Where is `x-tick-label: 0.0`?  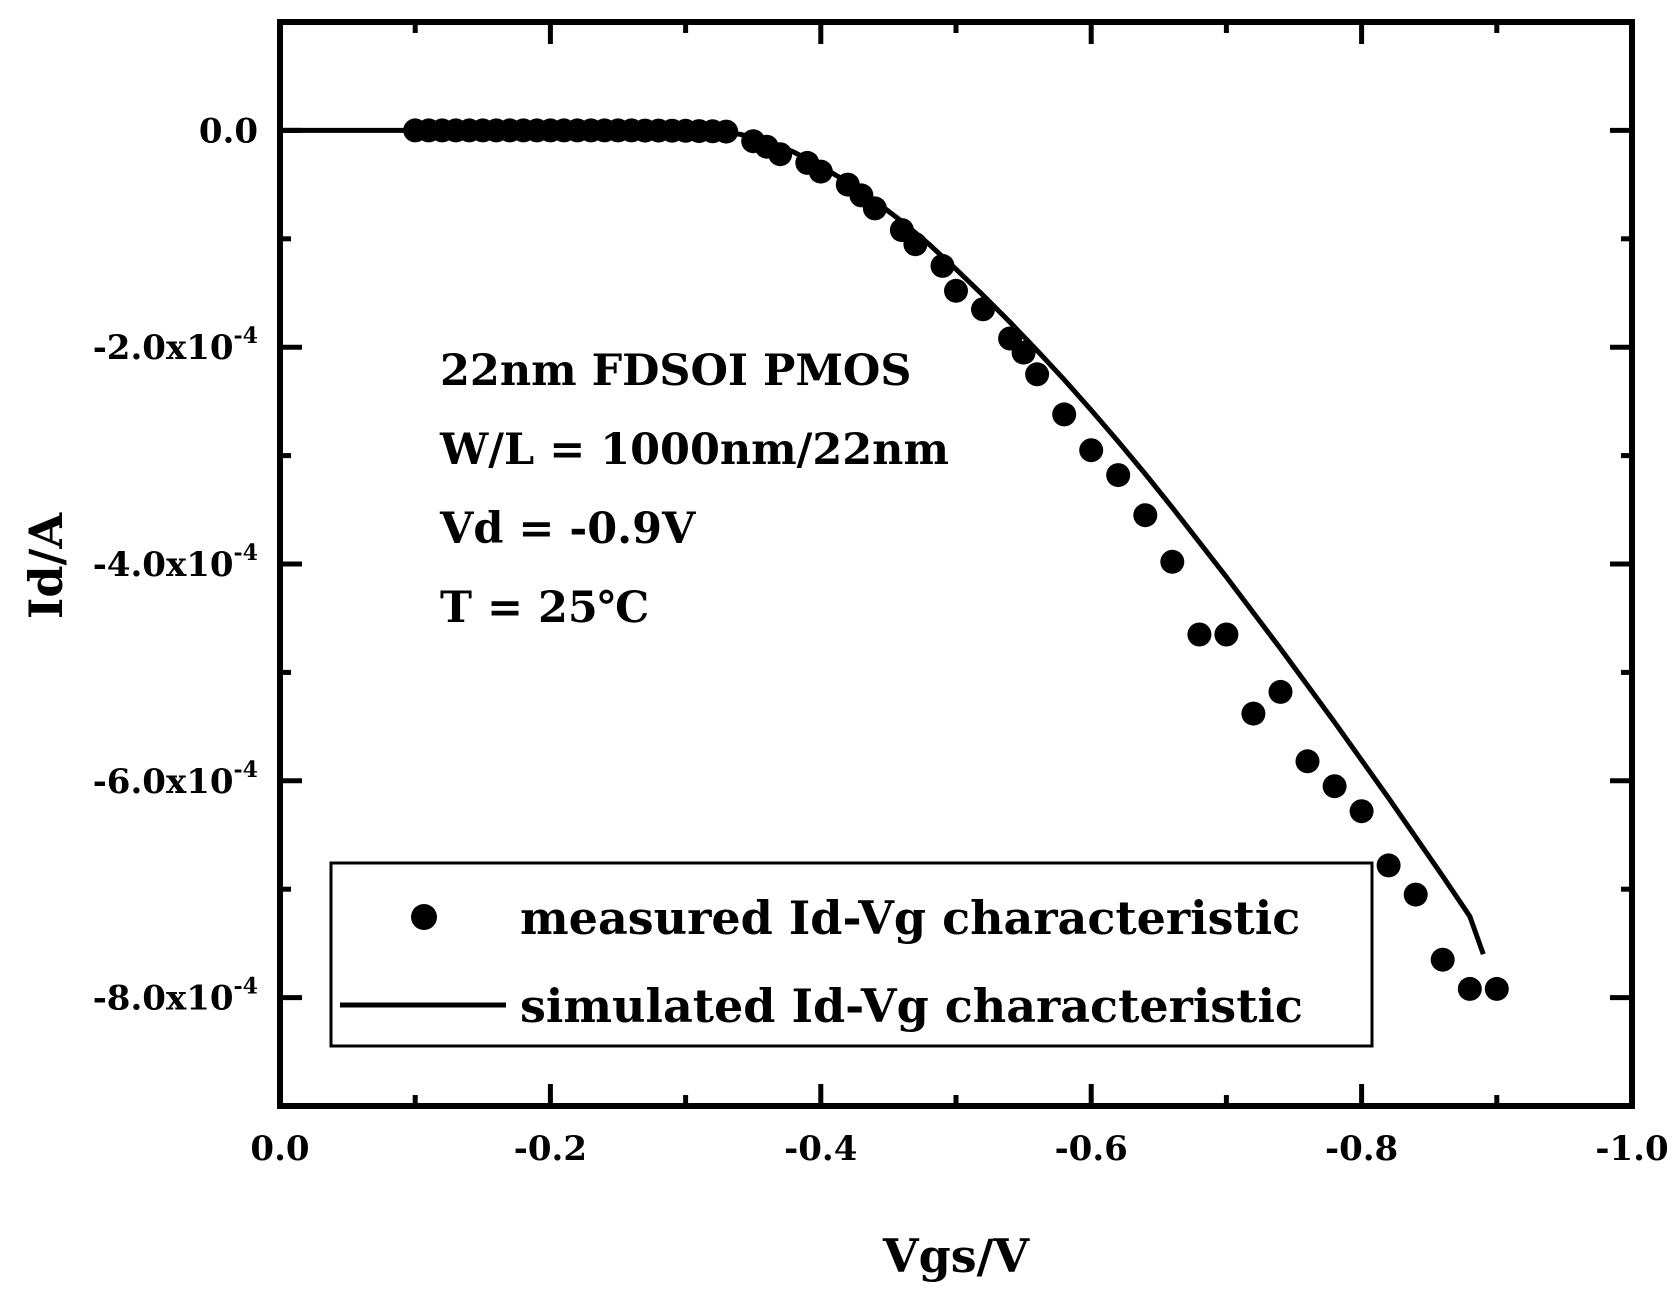 x-tick-label: 0.0 is located at coordinates (279, 1149).